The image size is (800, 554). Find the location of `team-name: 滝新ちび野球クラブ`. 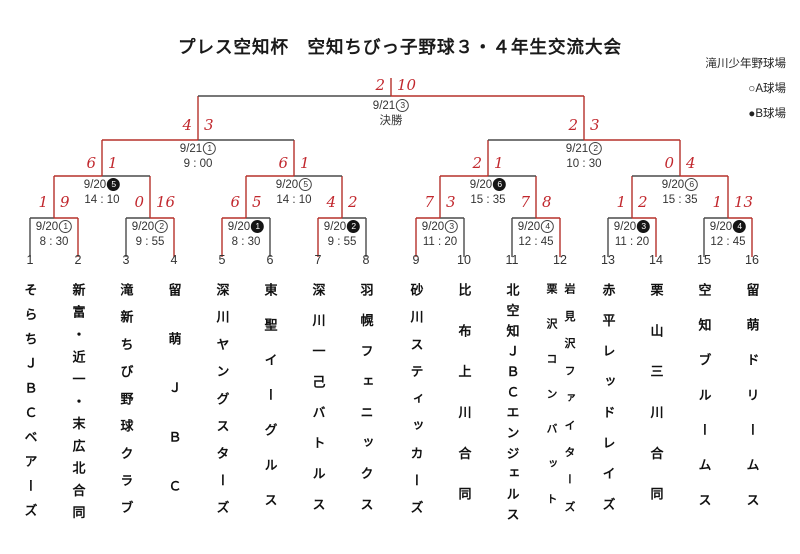

team-name: 滝新ちび野球クラブ is located at coordinates (126, 405).